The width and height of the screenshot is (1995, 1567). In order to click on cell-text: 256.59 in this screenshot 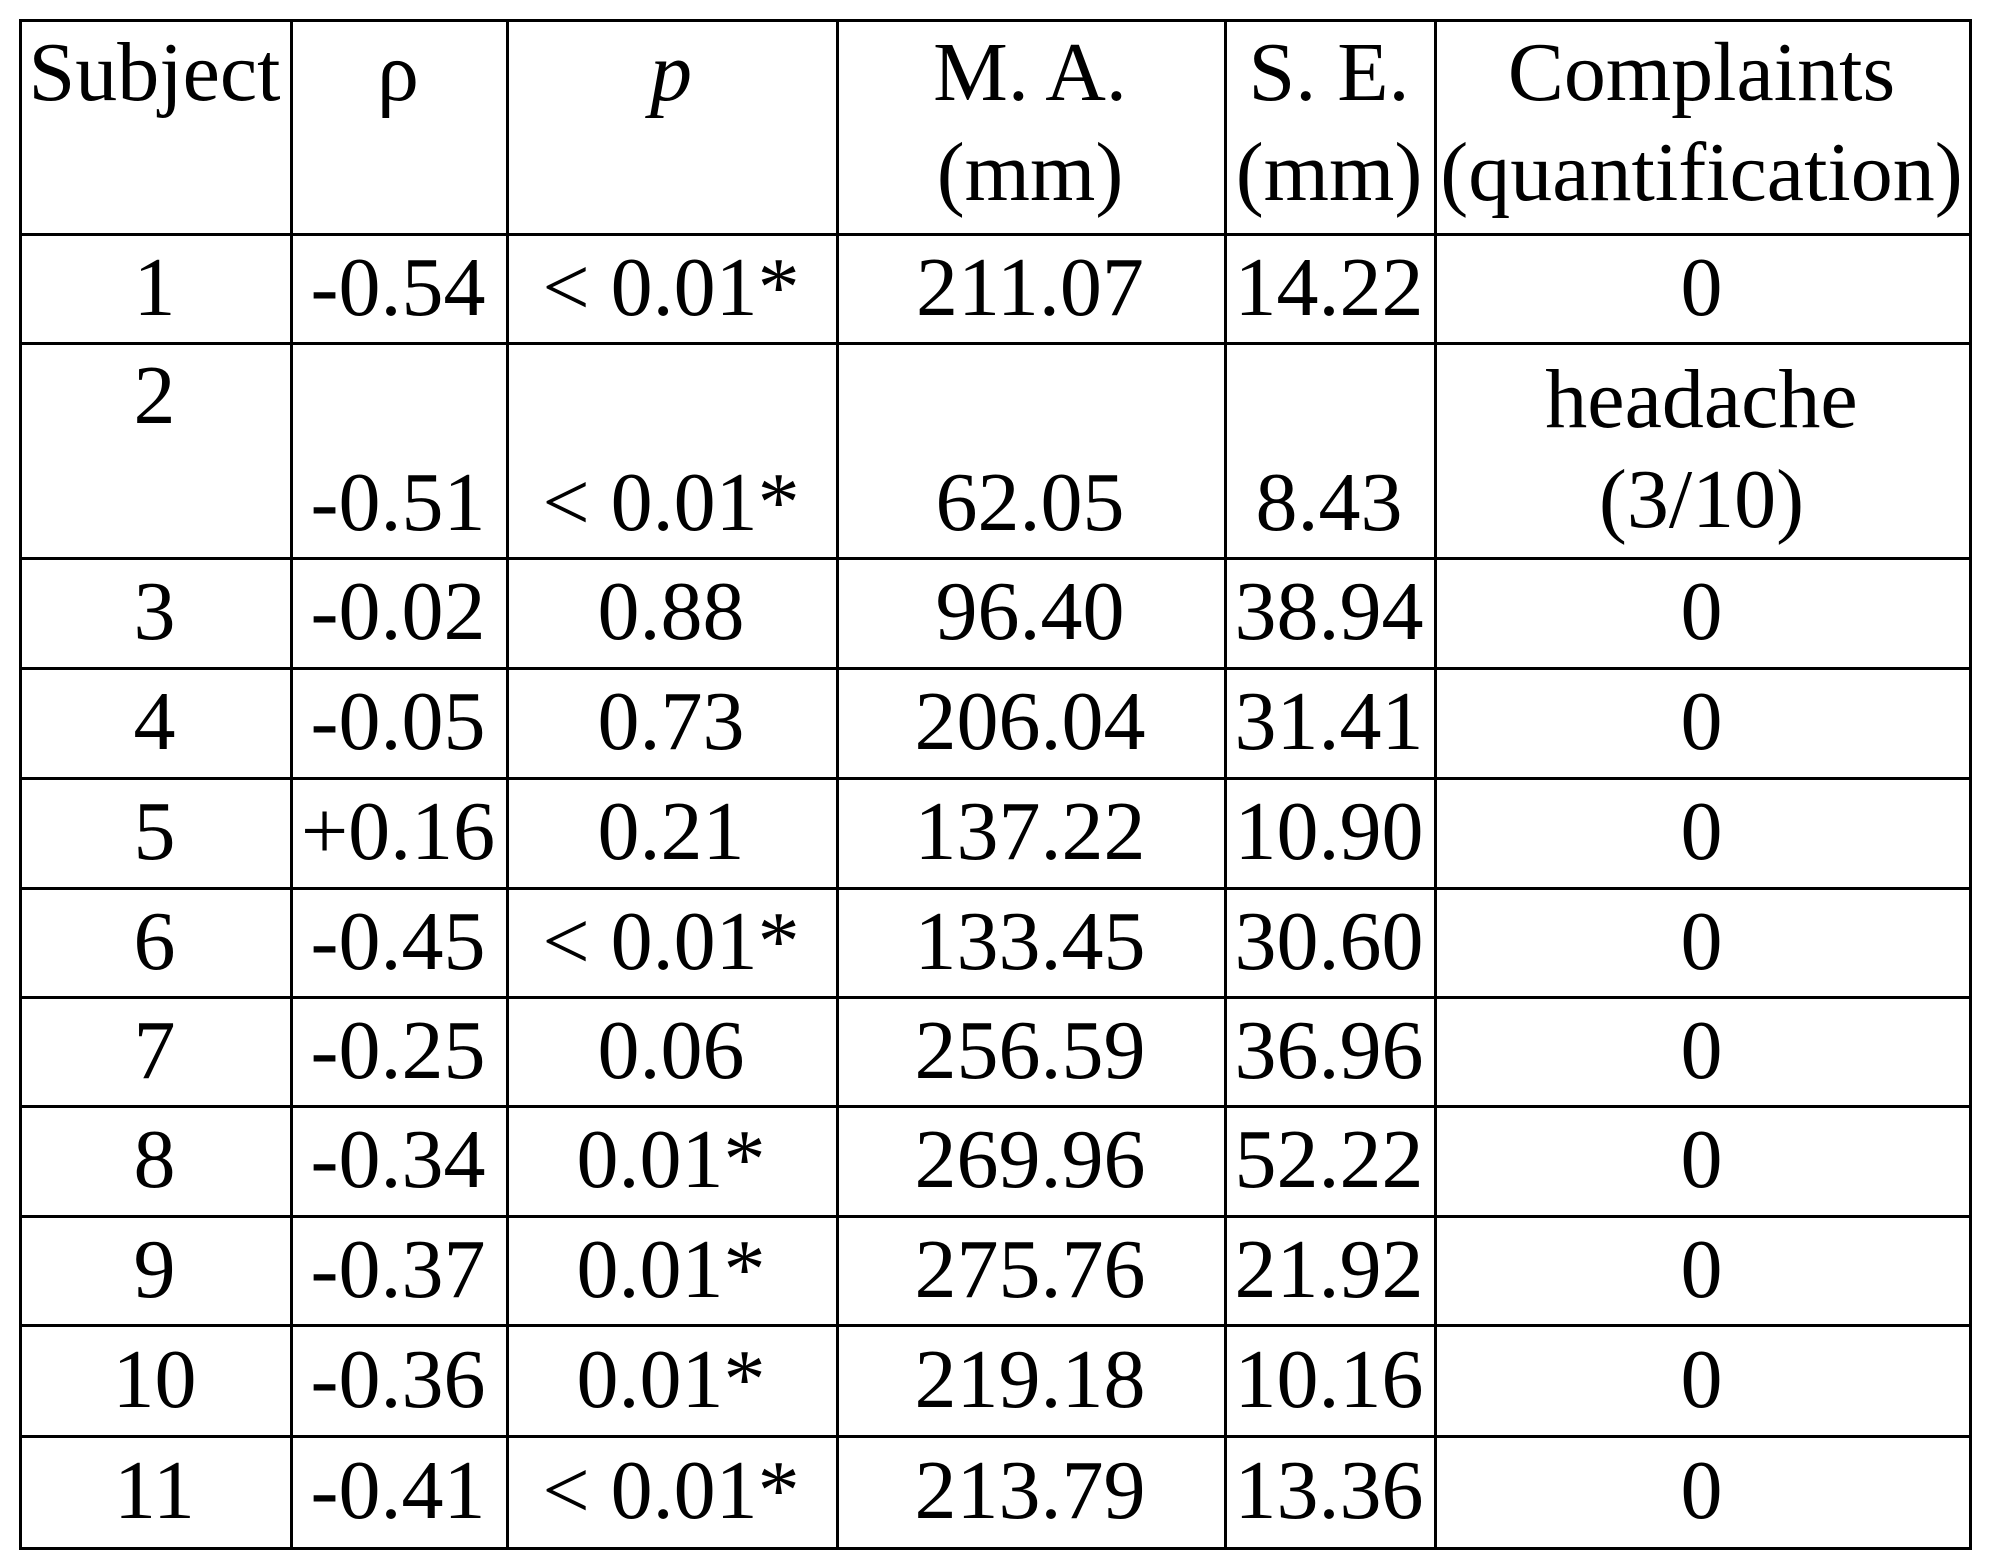, I will do `click(1030, 1050)`.